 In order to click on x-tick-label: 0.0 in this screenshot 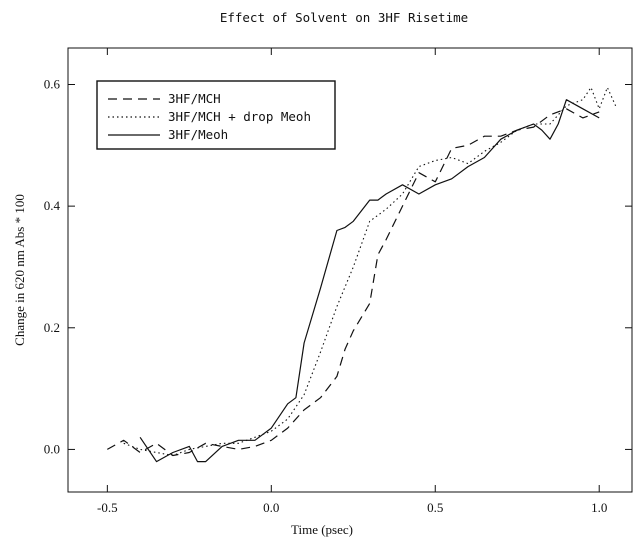, I will do `click(271, 507)`.